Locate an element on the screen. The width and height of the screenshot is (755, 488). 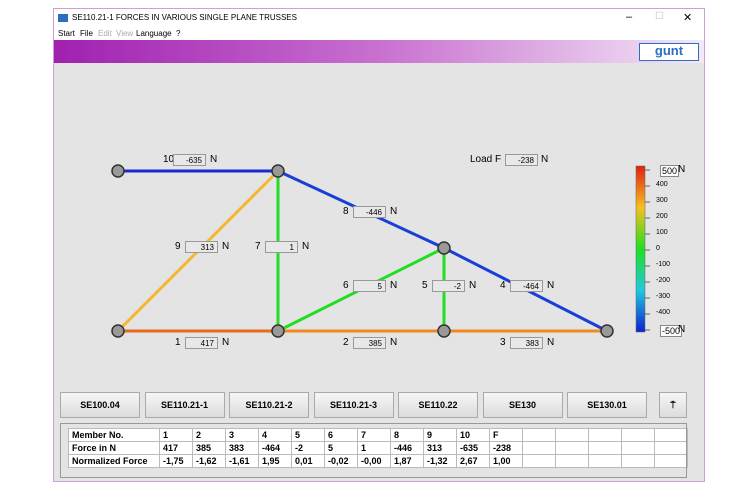
table-cell: F is located at coordinates (506, 435).